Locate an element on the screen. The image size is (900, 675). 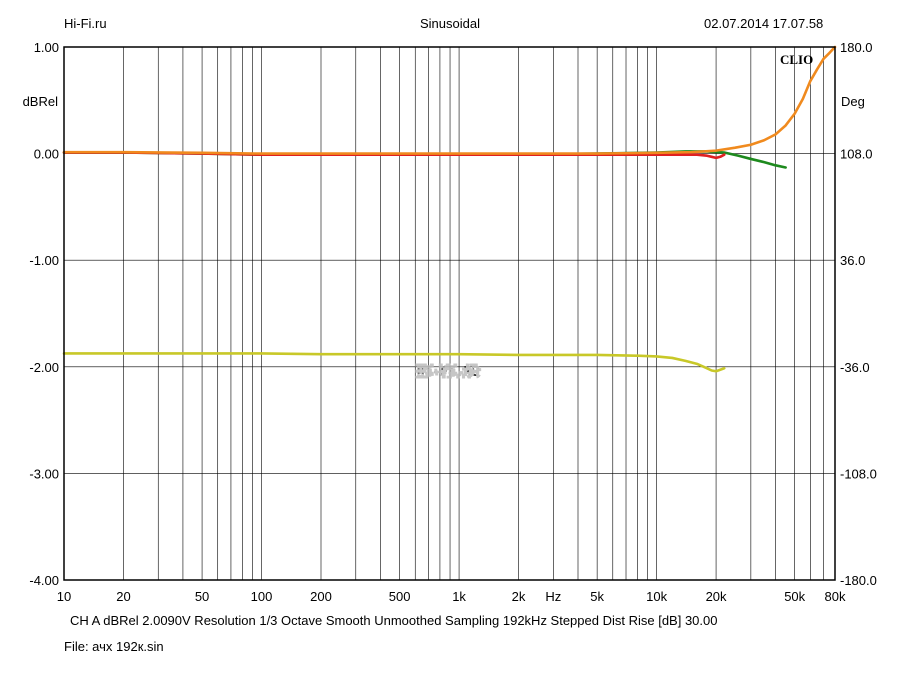
y-left-tick-label: 0.00 is located at coordinates (46, 154).